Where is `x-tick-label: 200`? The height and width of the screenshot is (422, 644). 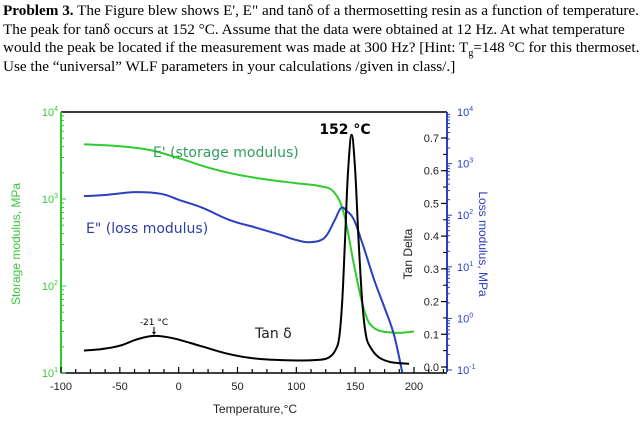
x-tick-label: 200 is located at coordinates (414, 387).